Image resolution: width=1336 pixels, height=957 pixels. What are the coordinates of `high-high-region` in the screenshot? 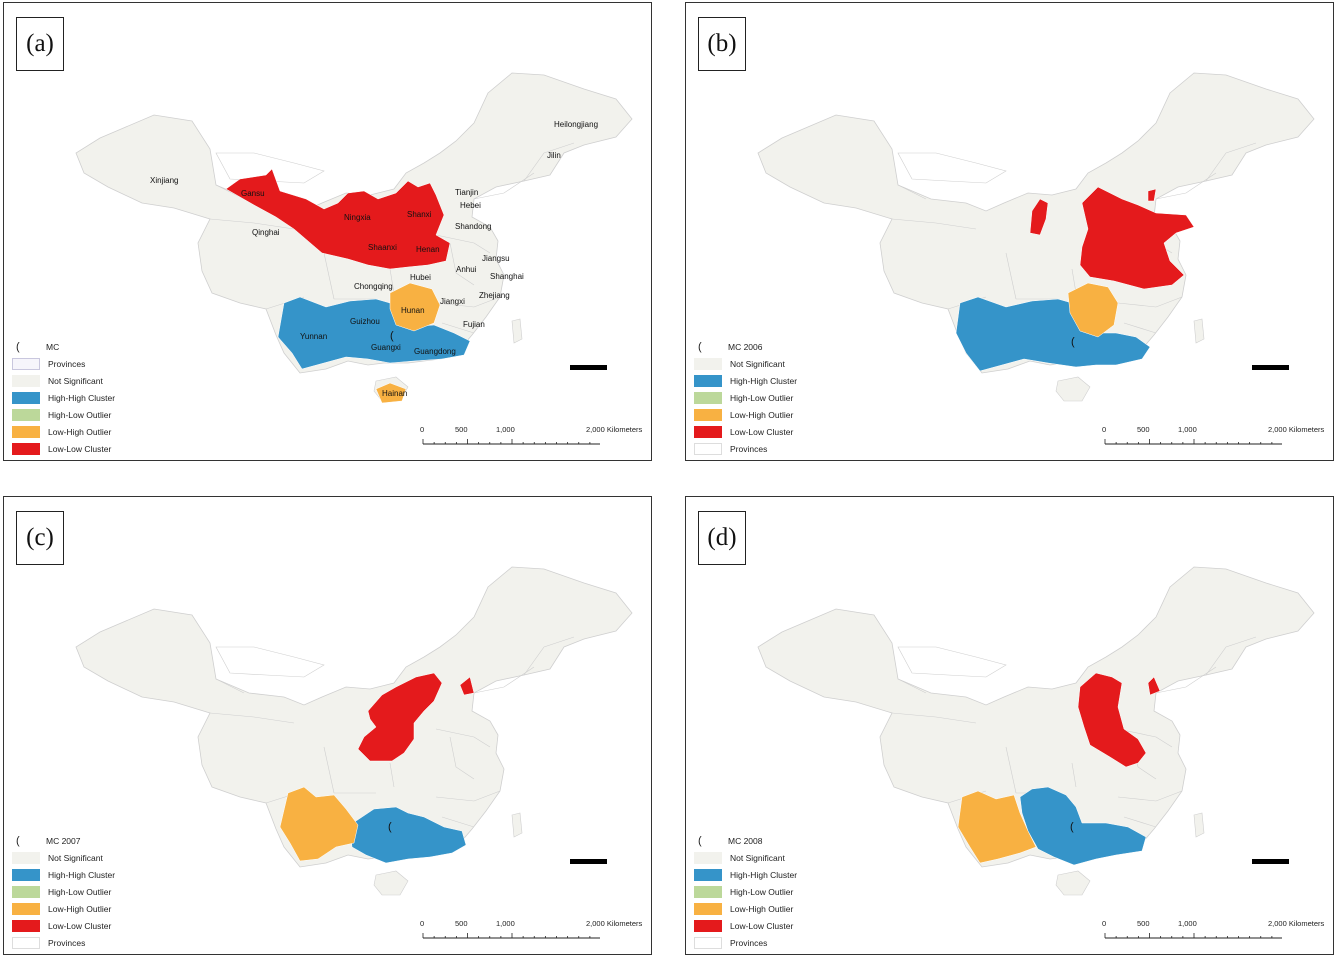 It's located at (1053, 334).